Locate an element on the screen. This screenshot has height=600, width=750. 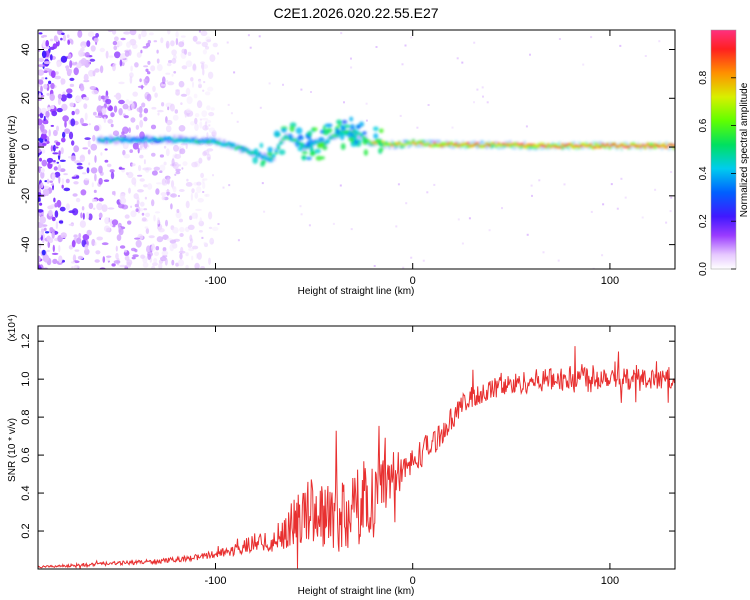
colorbar-frame is located at coordinates (723, 149).